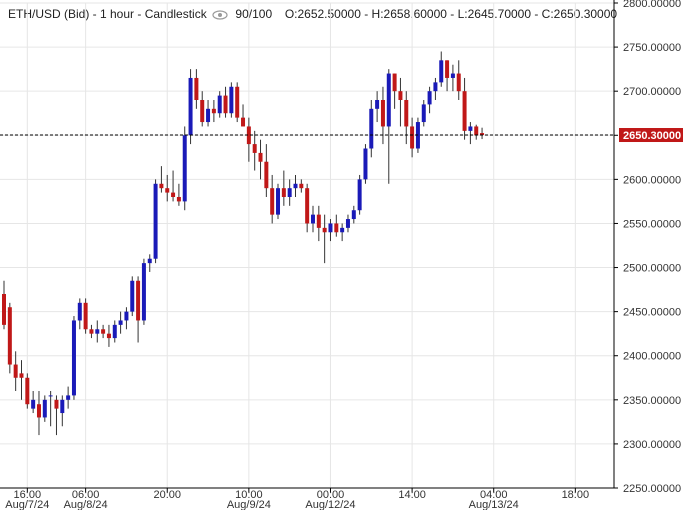 The height and width of the screenshot is (510, 689). What do you see at coordinates (652, 269) in the screenshot?
I see `y-tick-label: 2500.00000` at bounding box center [652, 269].